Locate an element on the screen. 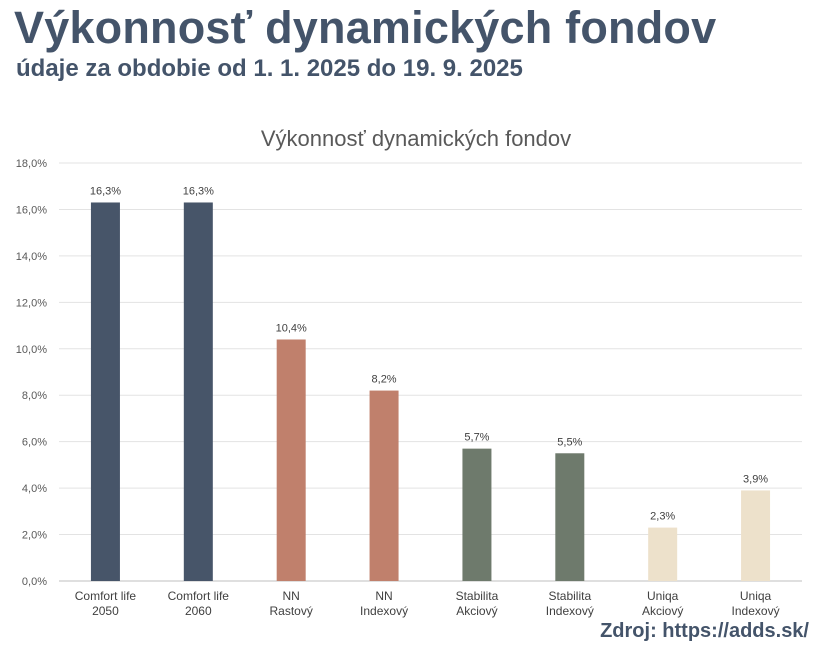 The width and height of the screenshot is (825, 654). x-category-label: Rastový is located at coordinates (291, 611).